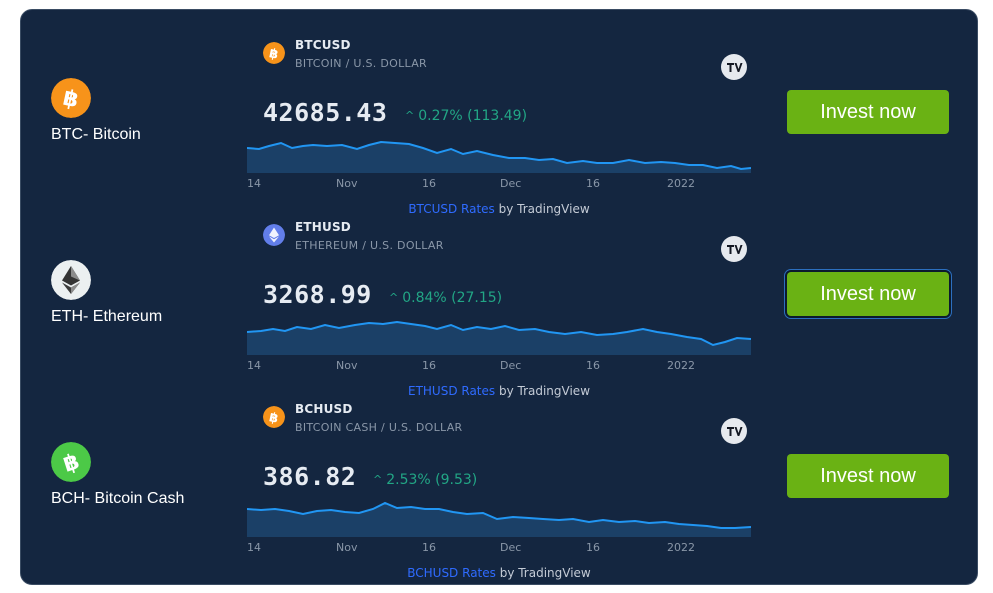  Describe the element at coordinates (473, 116) in the screenshot. I see `change-value: 0.27% (113.49)` at that location.